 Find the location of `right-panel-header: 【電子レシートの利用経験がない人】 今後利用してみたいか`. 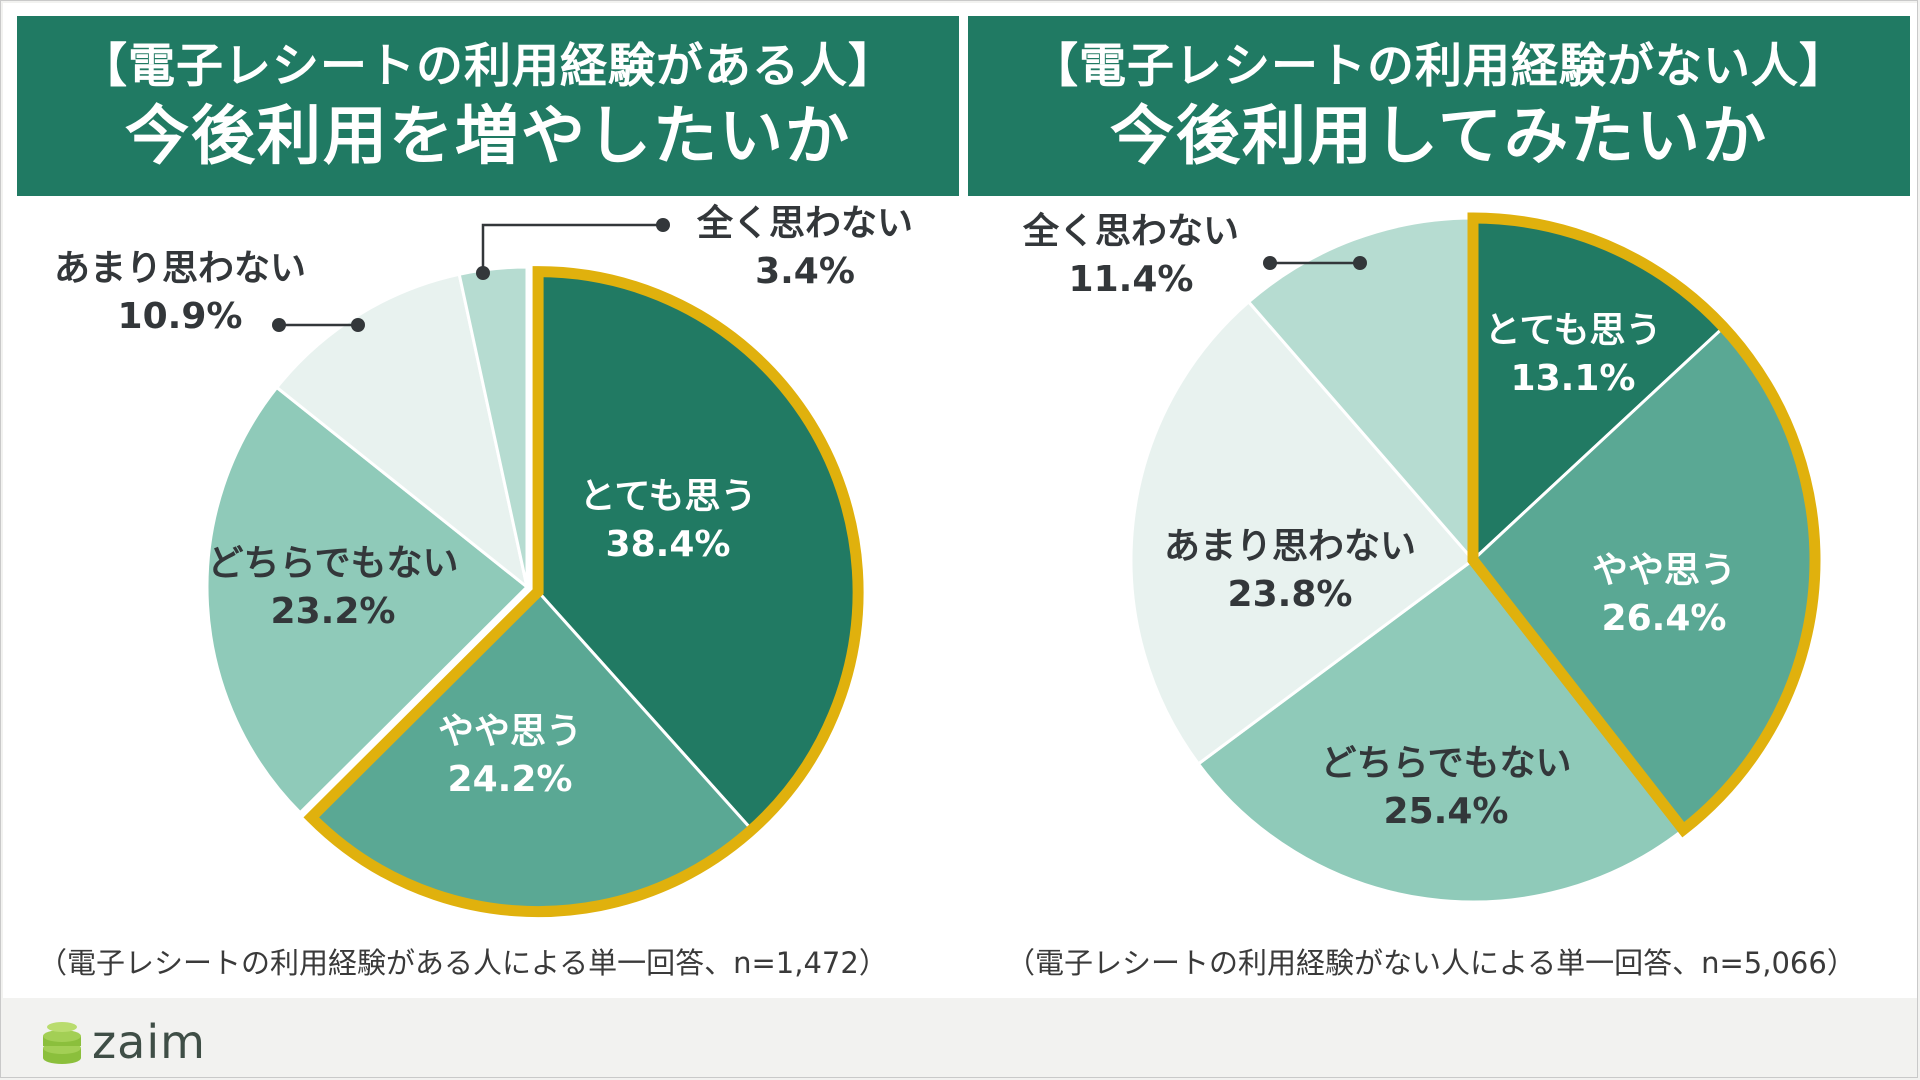

right-panel-header: 【電子レシートの利用経験がない人】 今後利用してみたいか is located at coordinates (1439, 106).